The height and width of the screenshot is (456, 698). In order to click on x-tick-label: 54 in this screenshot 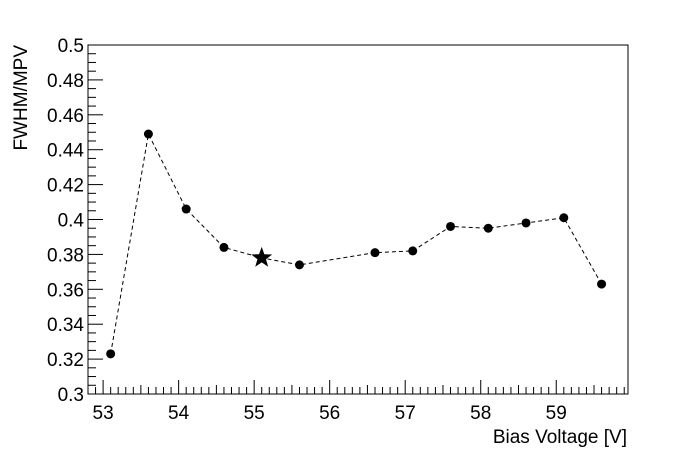, I will do `click(179, 413)`.